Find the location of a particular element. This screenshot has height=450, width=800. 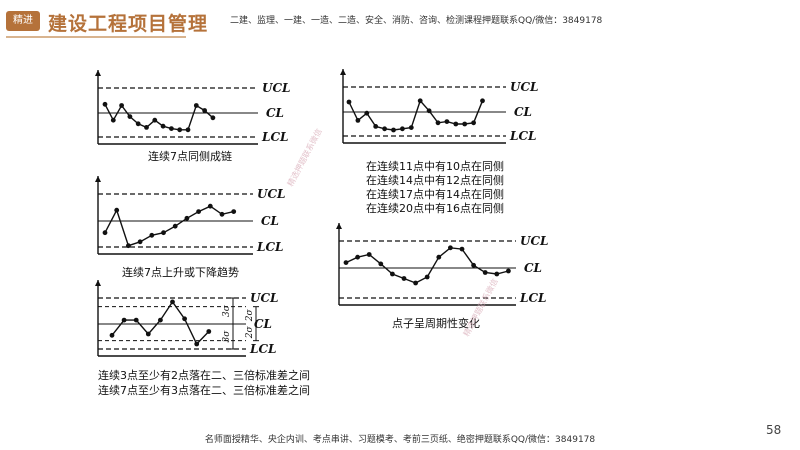

caption-line-2: 连续7点至少有3点落在二、三倍标准差之间 is located at coordinates (204, 390).